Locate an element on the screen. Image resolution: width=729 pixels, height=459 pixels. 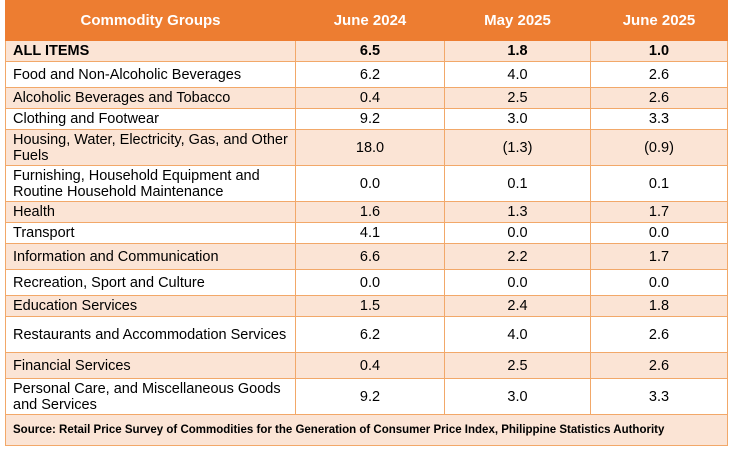
cell-may-2025: 2.2 is located at coordinates (517, 256).